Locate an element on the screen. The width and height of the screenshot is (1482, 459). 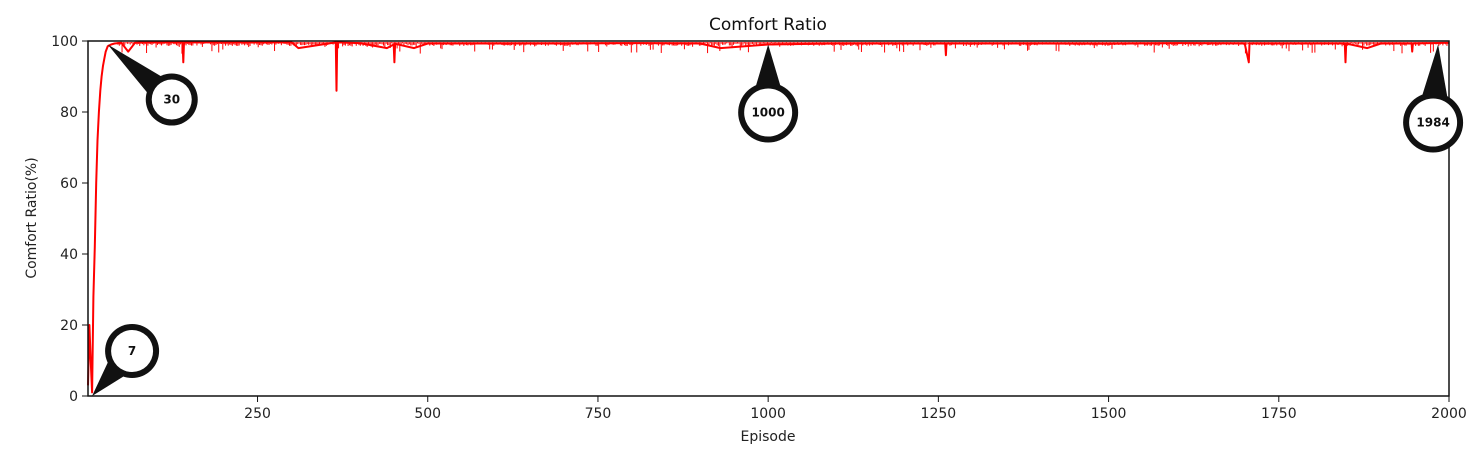
y-tick-label: 0 is located at coordinates (73, 397).